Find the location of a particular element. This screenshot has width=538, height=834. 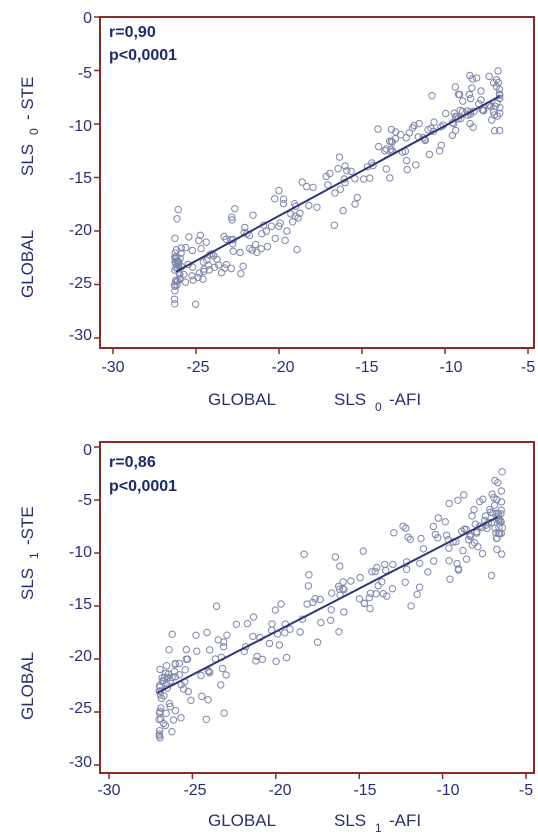

x-axis-title-subscript: 1 is located at coordinates (378, 827).